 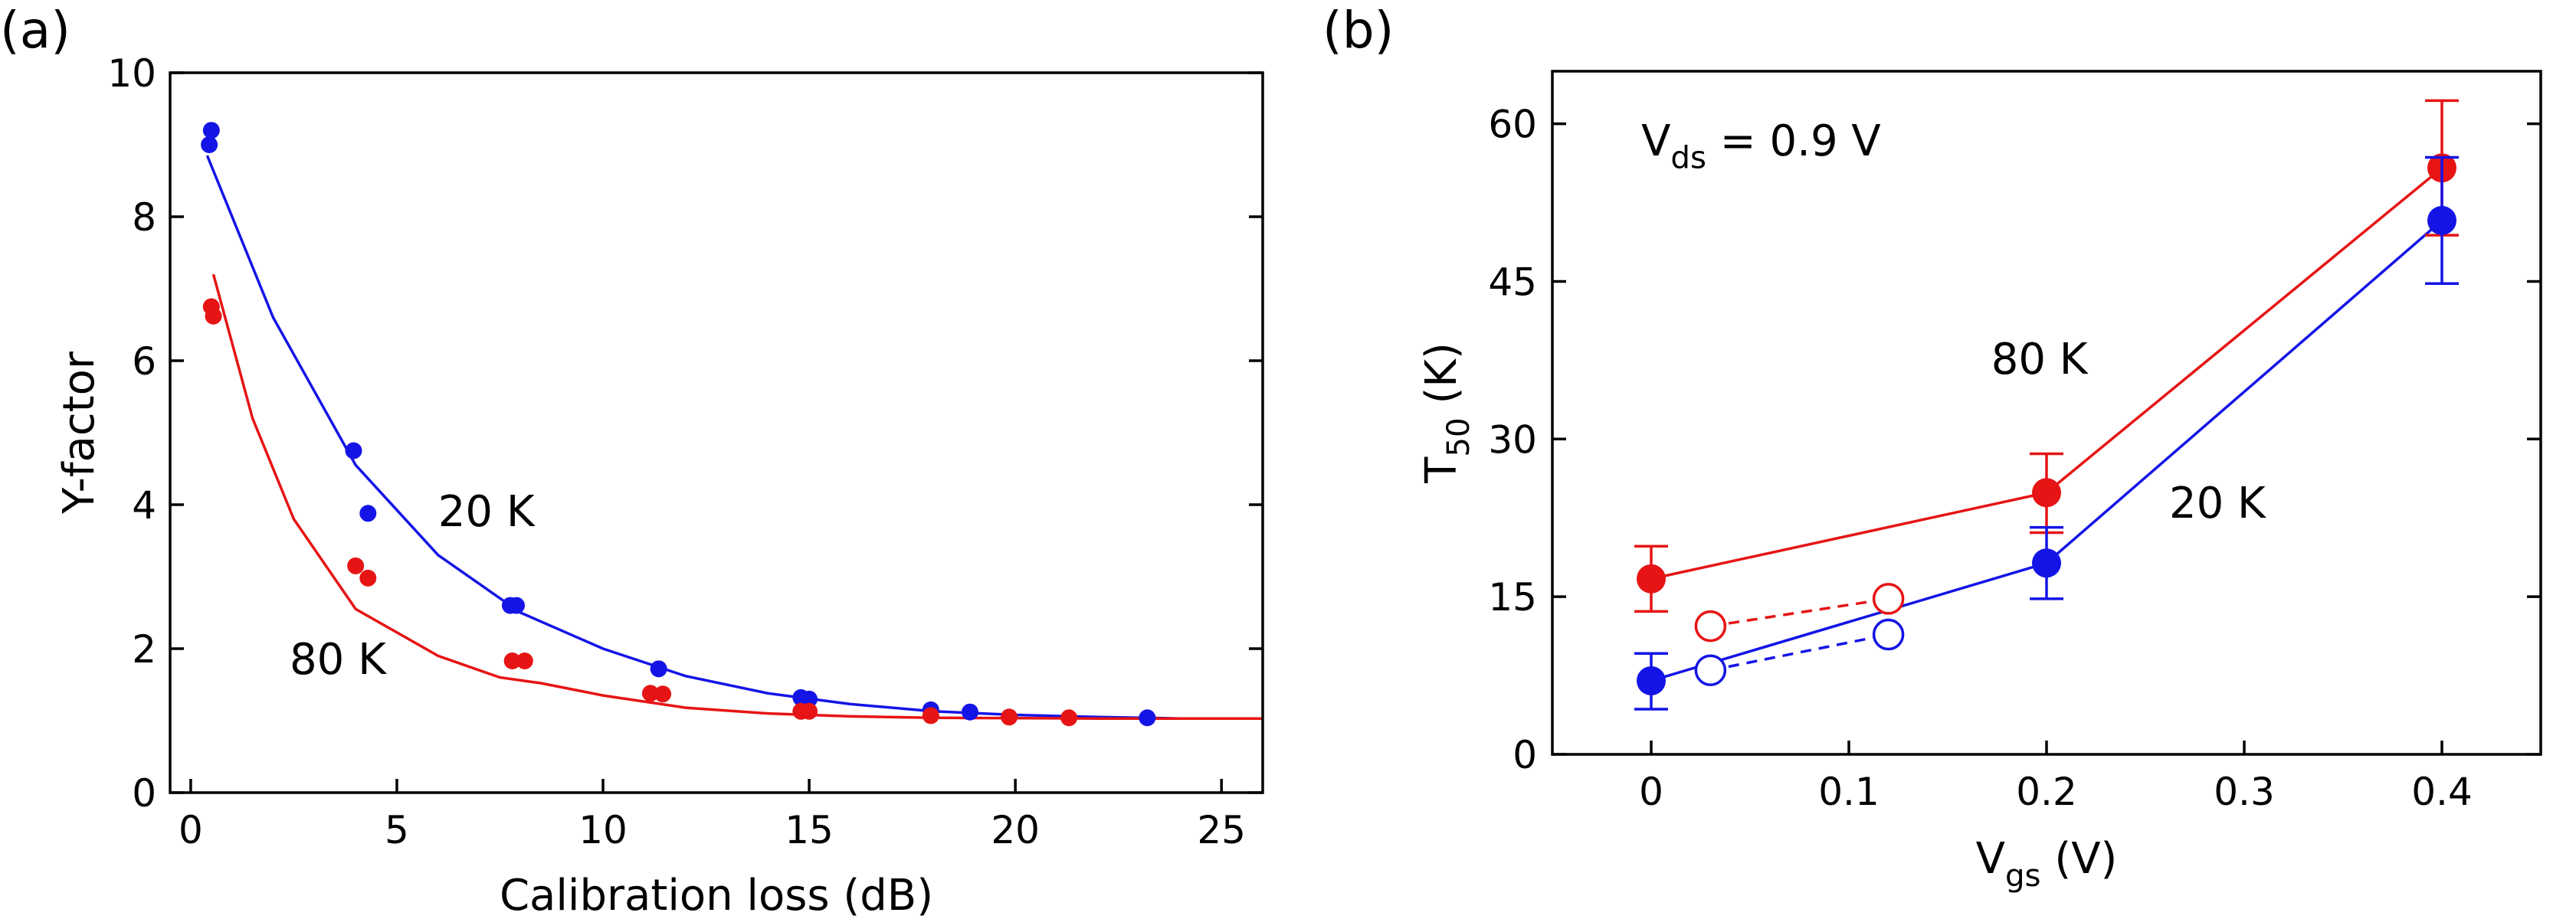 I want to click on y-axis-title-b: T50 (K), so click(x=1446, y=413).